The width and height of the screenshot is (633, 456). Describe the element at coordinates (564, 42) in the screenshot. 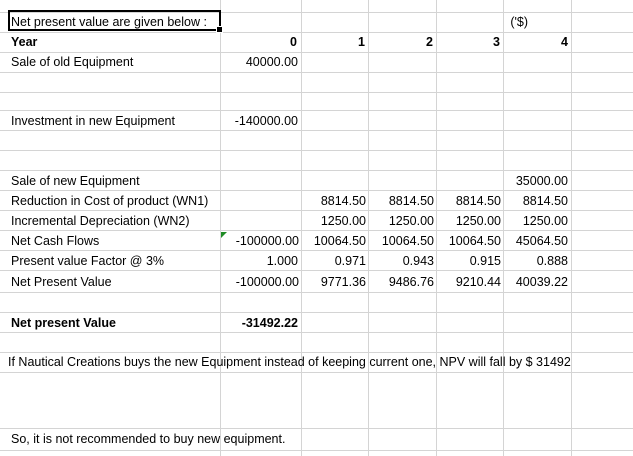

I see `year-header-cell: 4` at that location.